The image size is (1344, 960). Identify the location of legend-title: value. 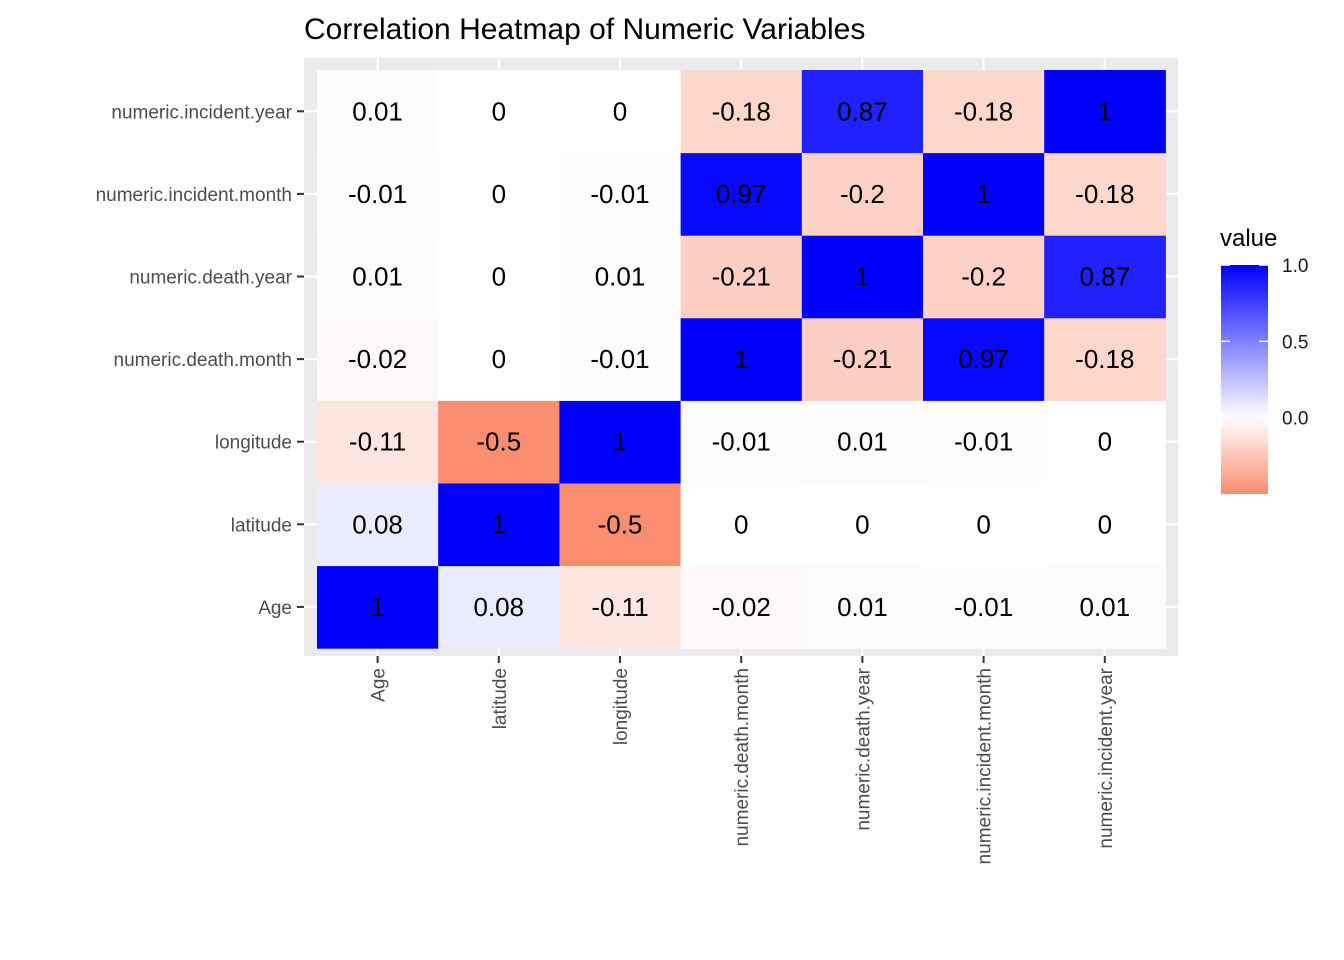
(1248, 238).